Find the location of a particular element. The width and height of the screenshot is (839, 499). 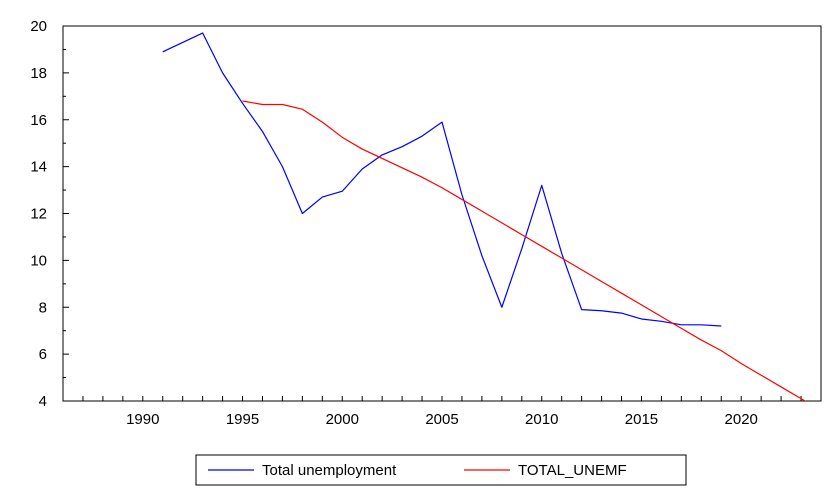

x-tick-label: 2000 is located at coordinates (342, 419).